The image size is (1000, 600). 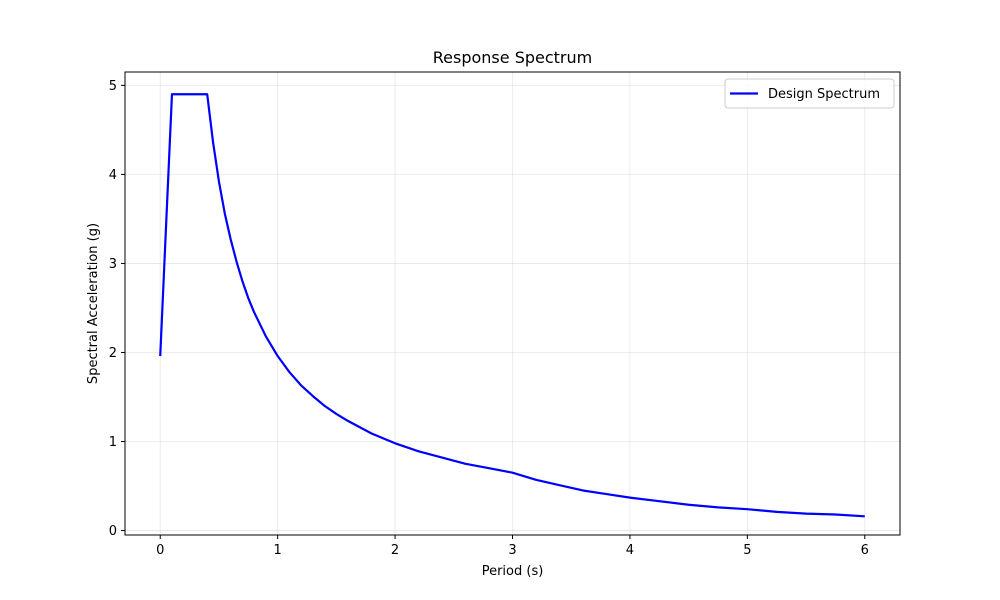 I want to click on x-tick-label: 5, so click(x=747, y=550).